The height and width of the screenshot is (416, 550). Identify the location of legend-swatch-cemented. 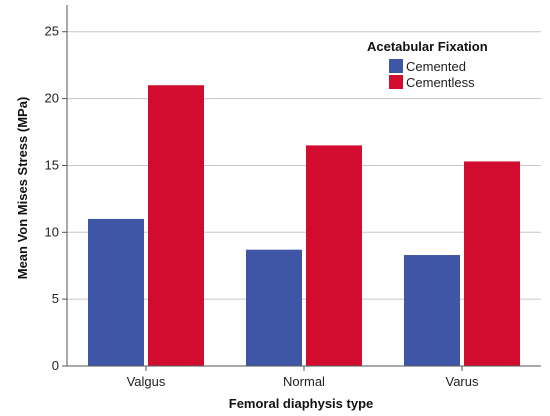
(396, 66).